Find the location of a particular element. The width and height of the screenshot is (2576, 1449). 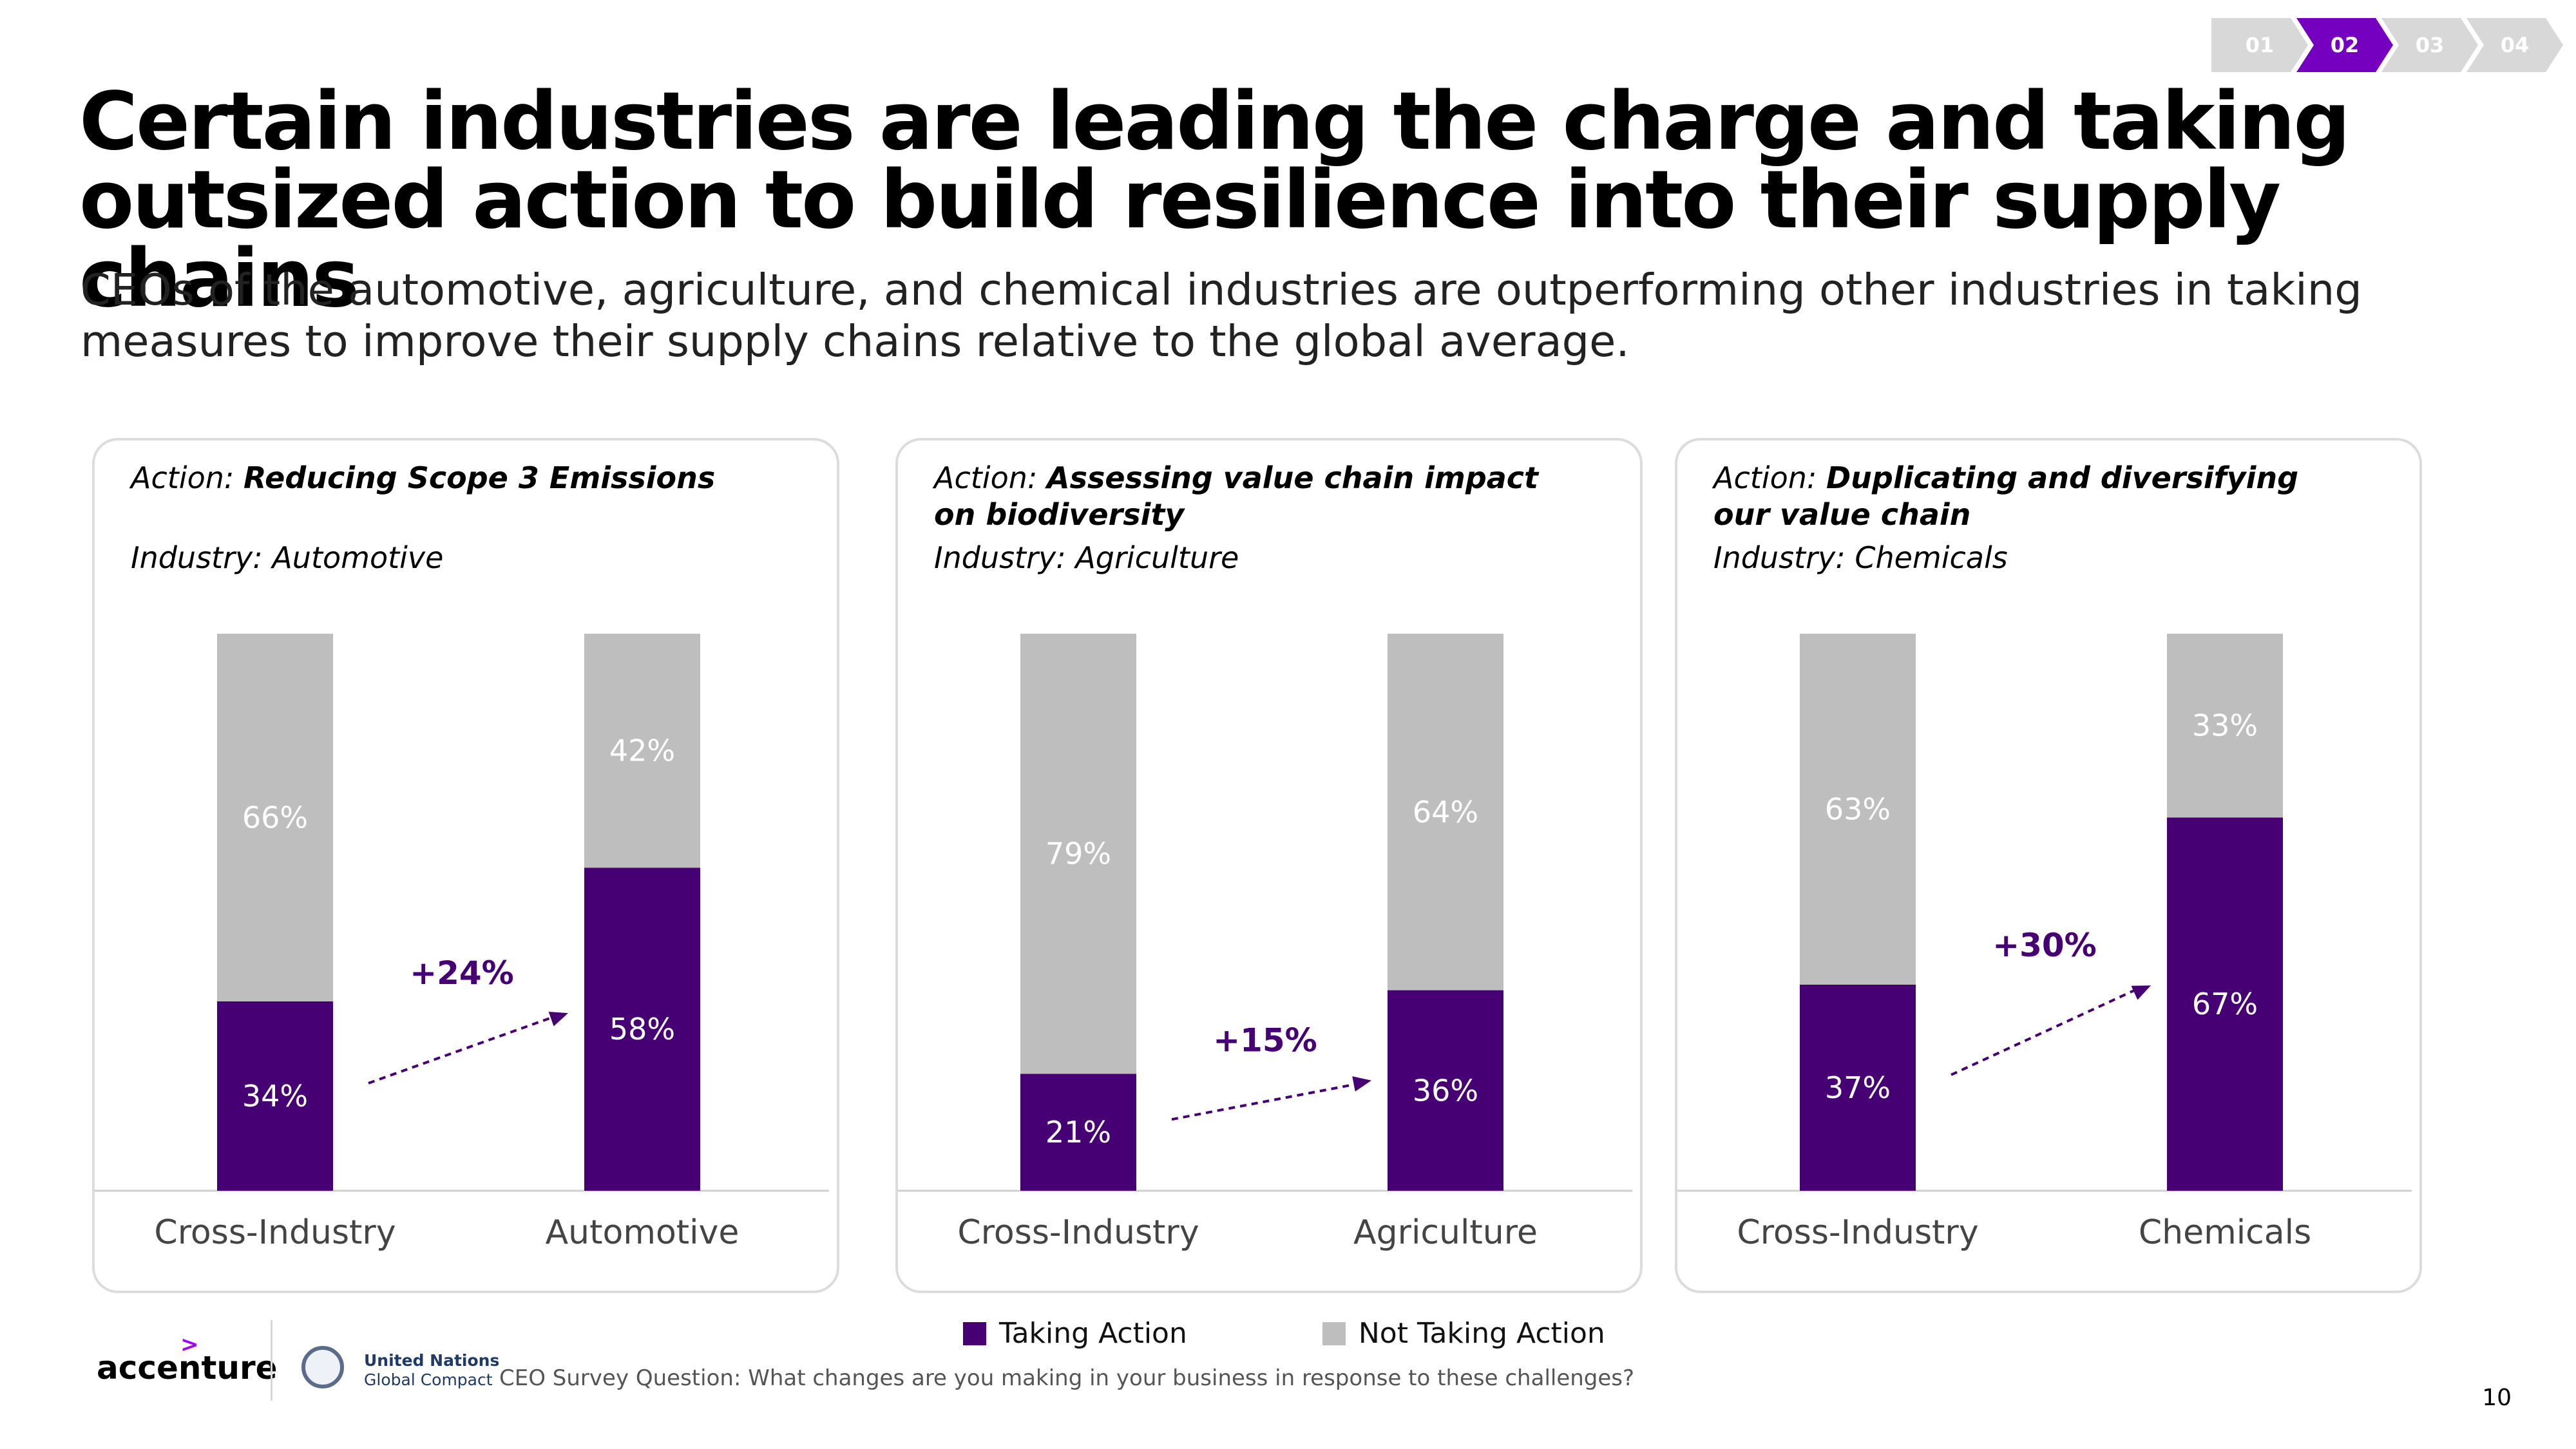

legend-swatch-not-taking is located at coordinates (1334, 1333).